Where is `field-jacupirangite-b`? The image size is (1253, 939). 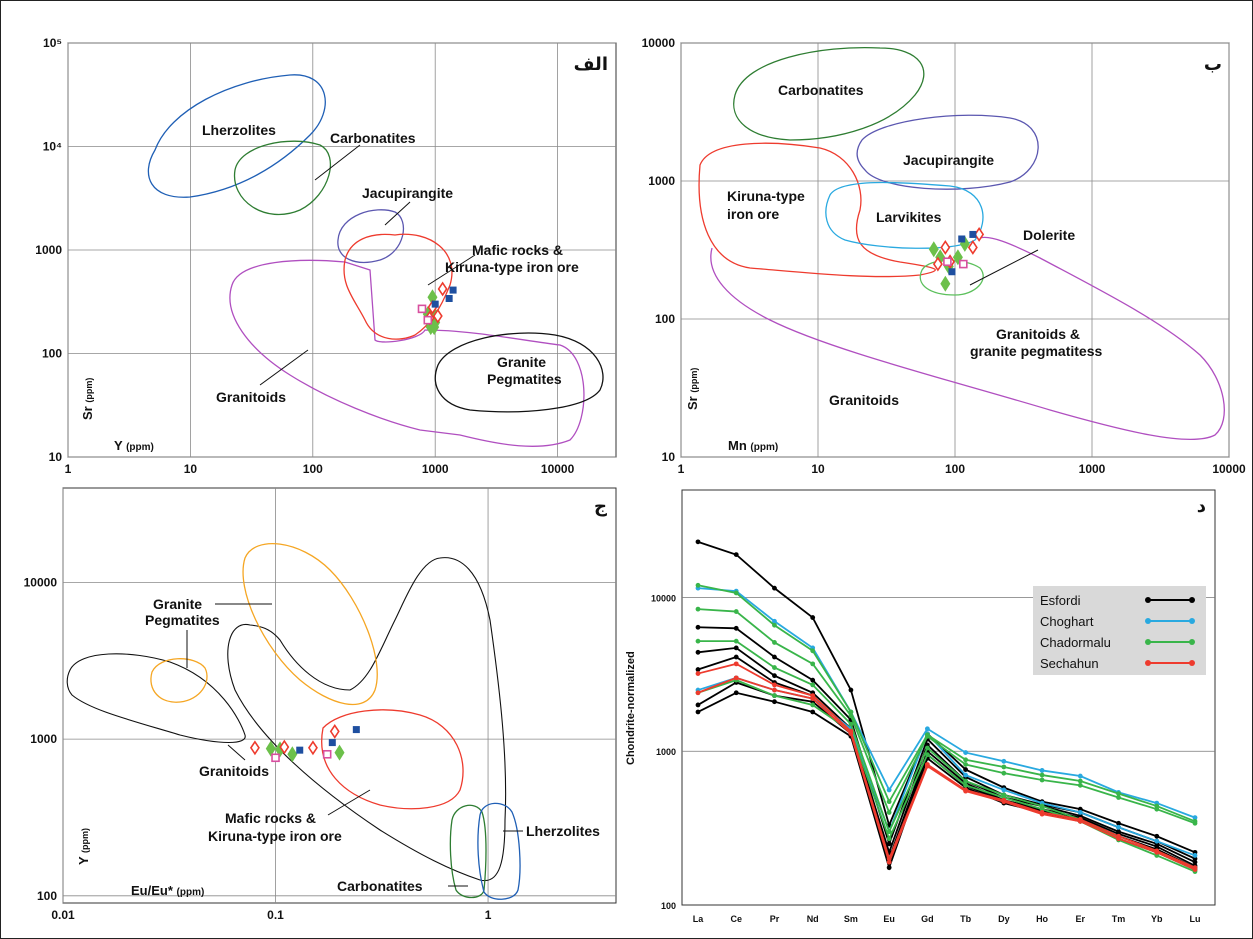
field-jacupirangite-b is located at coordinates (947, 152).